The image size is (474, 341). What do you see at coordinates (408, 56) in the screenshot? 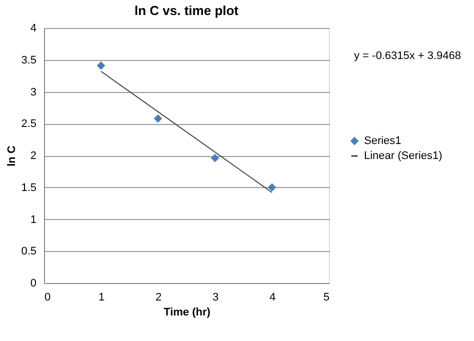
I see `text: y = -0.6315x + 3.9468` at bounding box center [408, 56].